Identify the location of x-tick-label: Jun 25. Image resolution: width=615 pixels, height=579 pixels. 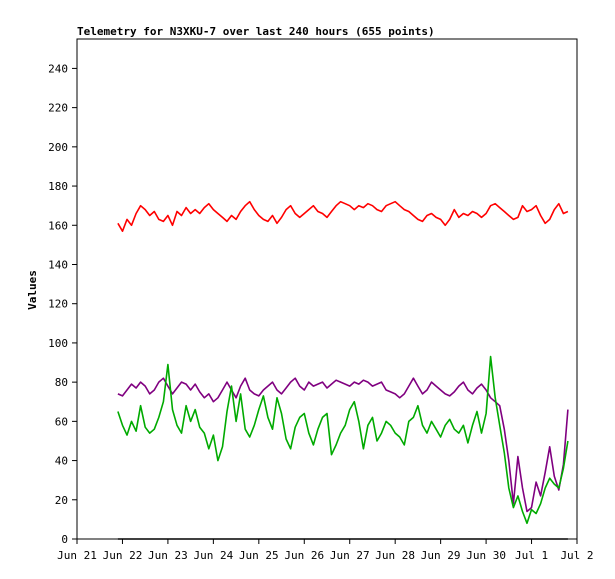
(259, 555).